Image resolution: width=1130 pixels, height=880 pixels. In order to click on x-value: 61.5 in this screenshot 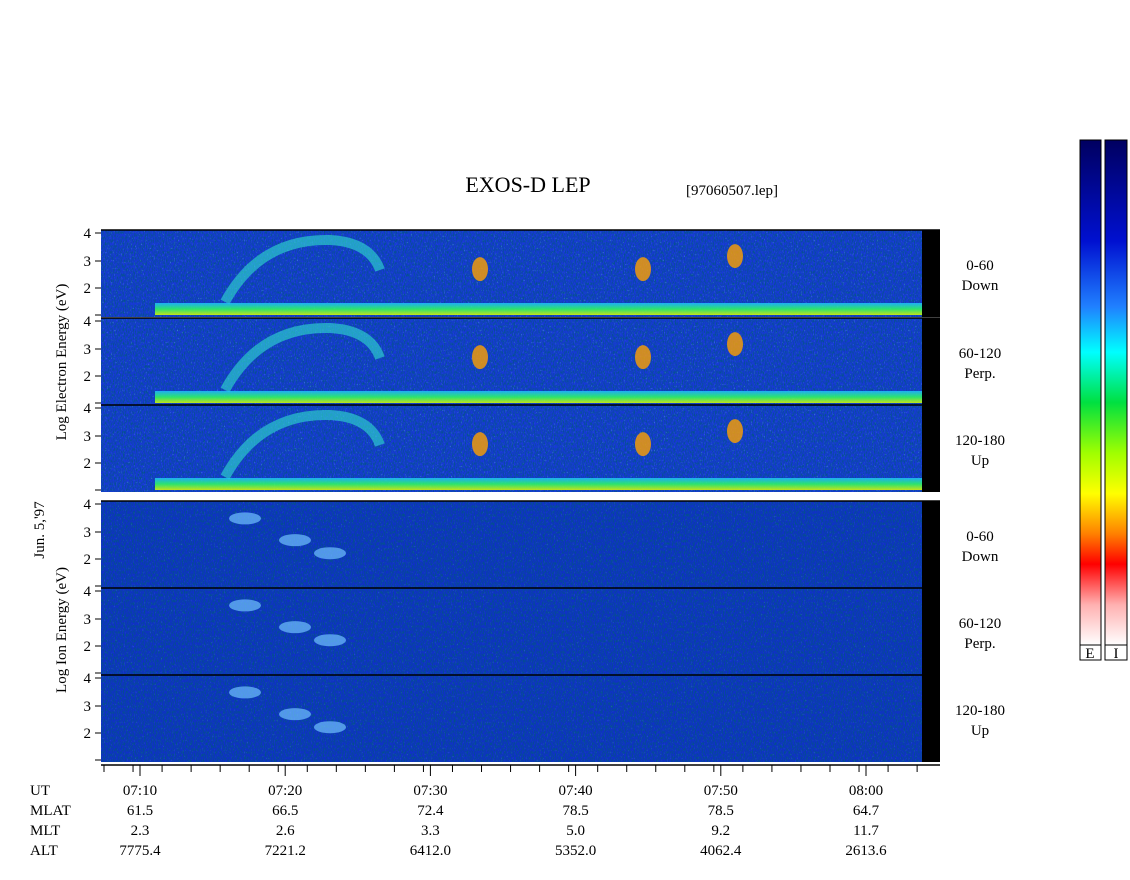, I will do `click(140, 811)`.